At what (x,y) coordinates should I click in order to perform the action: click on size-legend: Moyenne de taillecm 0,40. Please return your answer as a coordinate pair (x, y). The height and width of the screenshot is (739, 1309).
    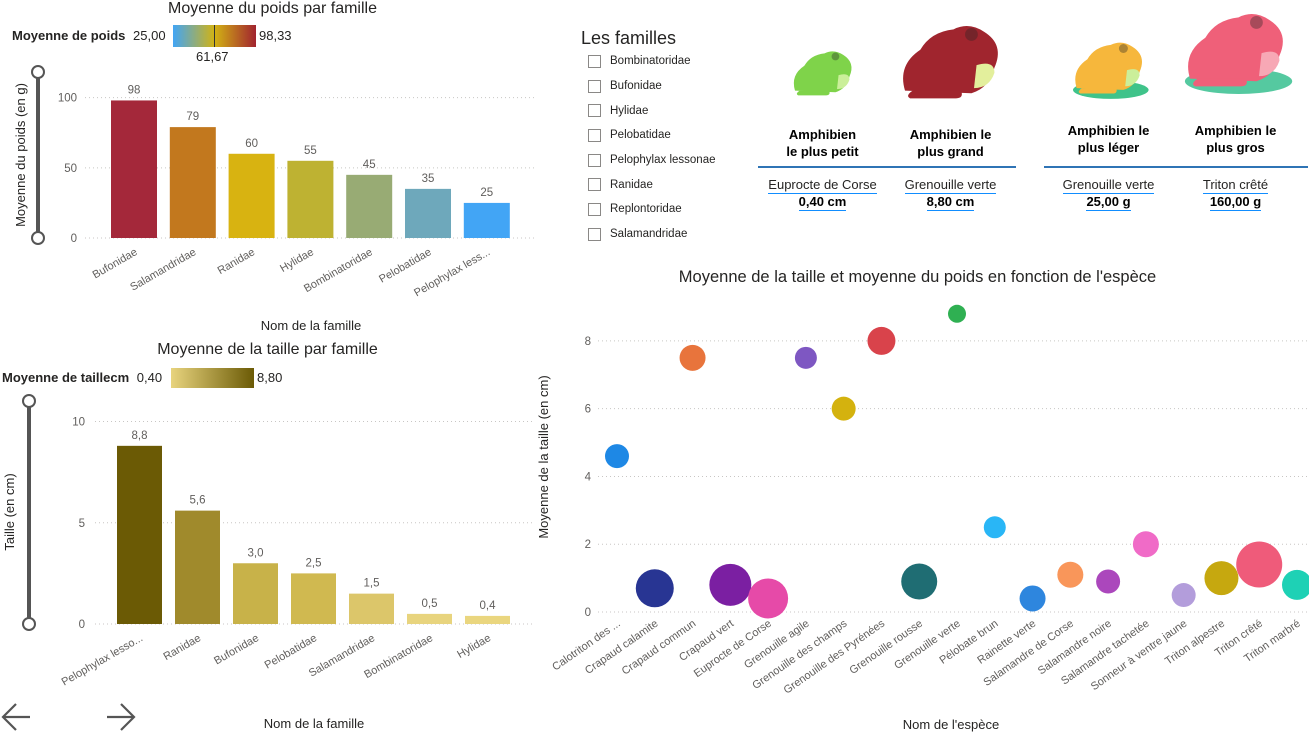
    Looking at the image, I should click on (82, 377).